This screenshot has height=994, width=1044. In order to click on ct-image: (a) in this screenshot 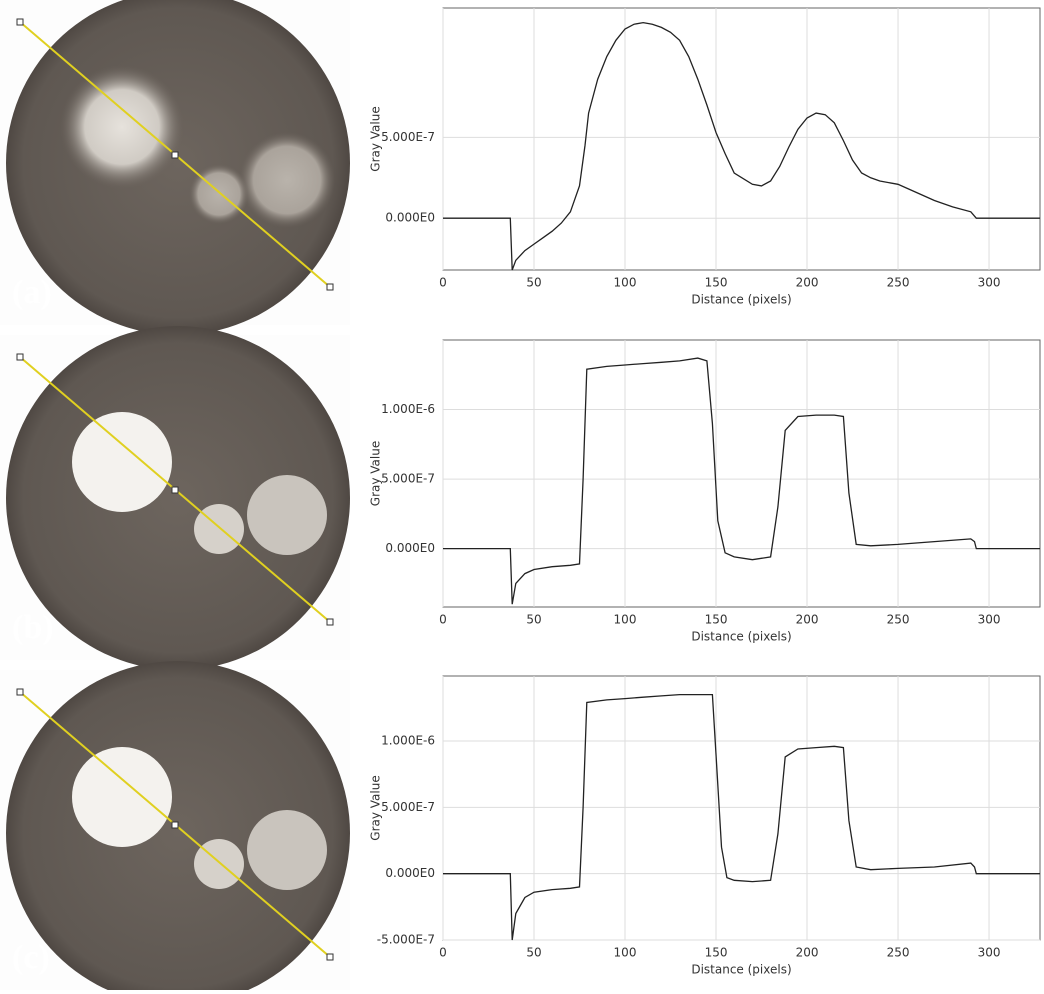, I will do `click(175, 167)`.